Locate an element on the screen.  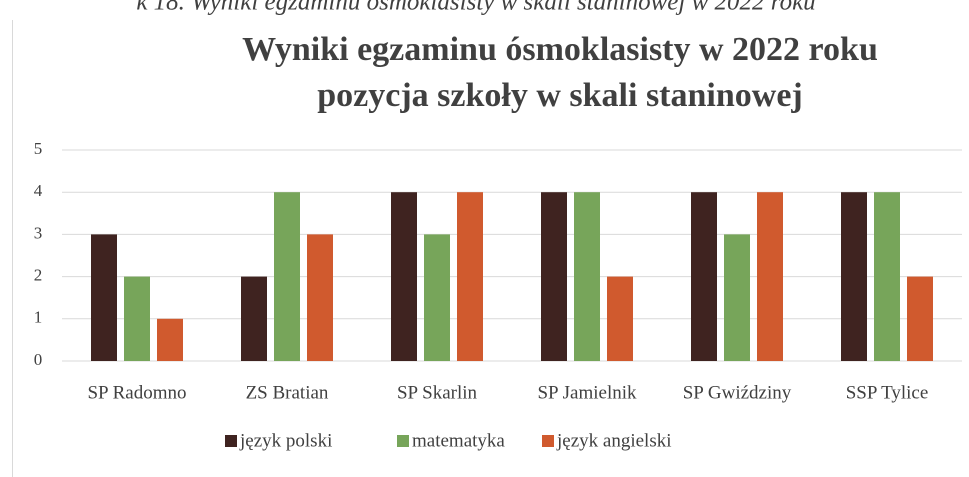
chart-title: Wyniki egzaminu ósmoklasisty w 2022 roku is located at coordinates (560, 49).